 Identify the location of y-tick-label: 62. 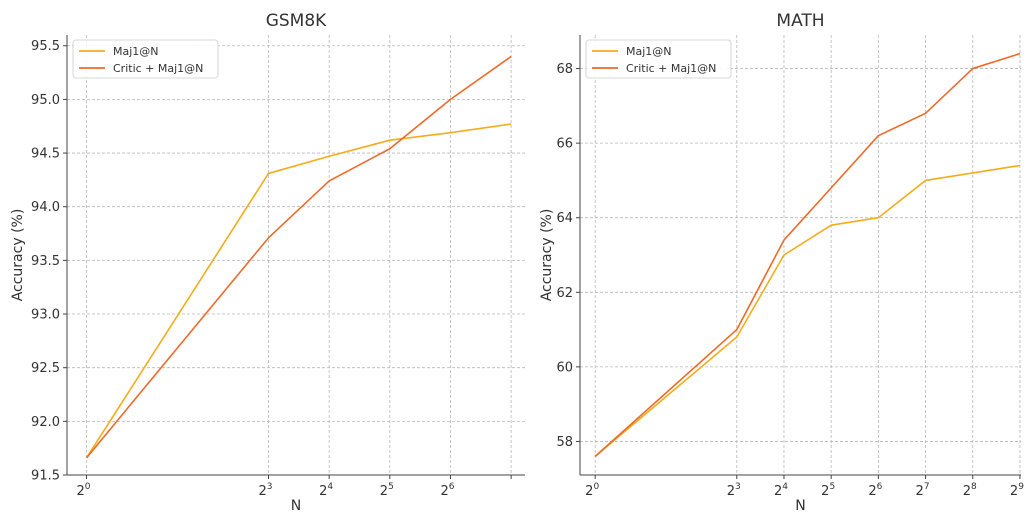
(564, 293).